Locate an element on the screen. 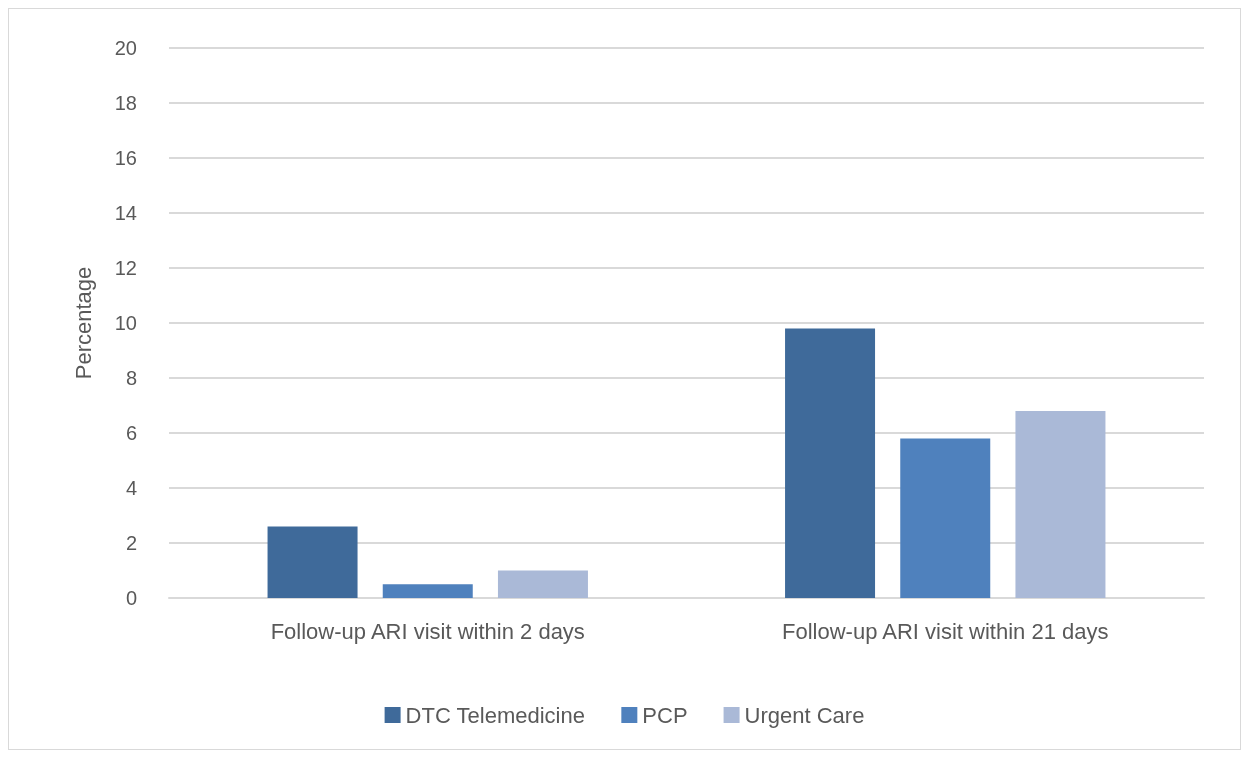 This screenshot has width=1251, height=760. y-tick-label: 10 is located at coordinates (125, 323).